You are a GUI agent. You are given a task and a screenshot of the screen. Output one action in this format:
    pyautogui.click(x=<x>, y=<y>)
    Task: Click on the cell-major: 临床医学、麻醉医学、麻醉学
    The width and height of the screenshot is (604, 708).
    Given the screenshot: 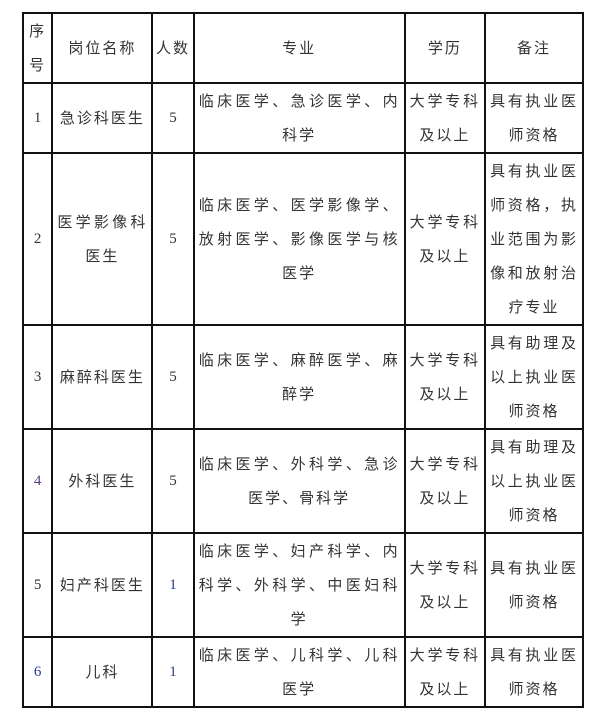 What is the action you would take?
    pyautogui.click(x=299, y=377)
    